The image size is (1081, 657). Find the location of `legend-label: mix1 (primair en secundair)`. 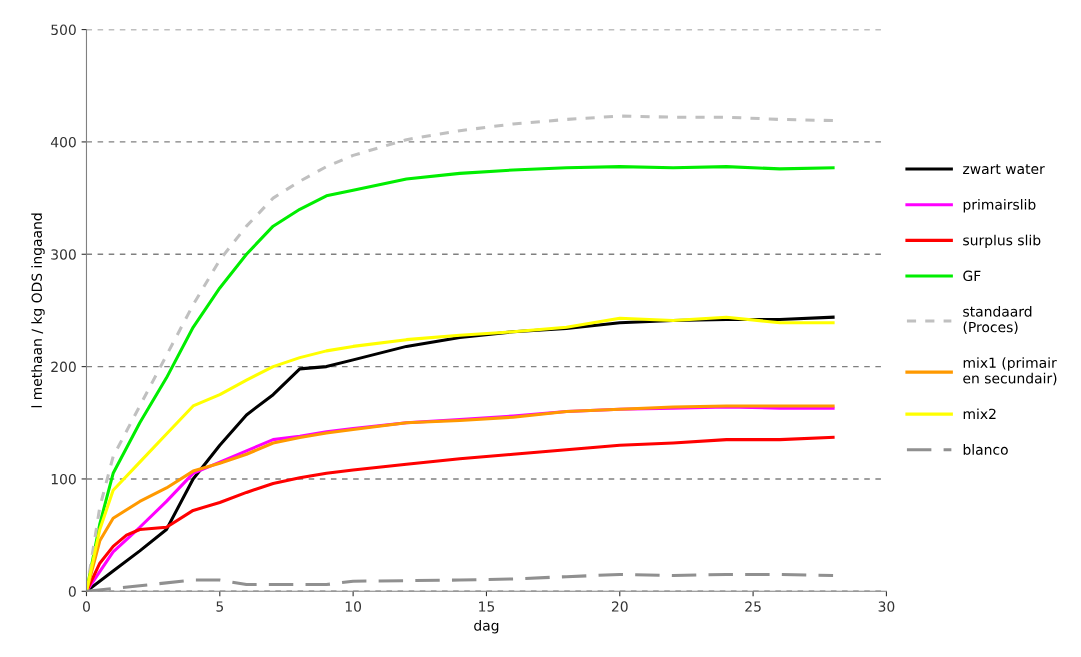

legend-label: mix1 (primair en secundair) is located at coordinates (1010, 371).